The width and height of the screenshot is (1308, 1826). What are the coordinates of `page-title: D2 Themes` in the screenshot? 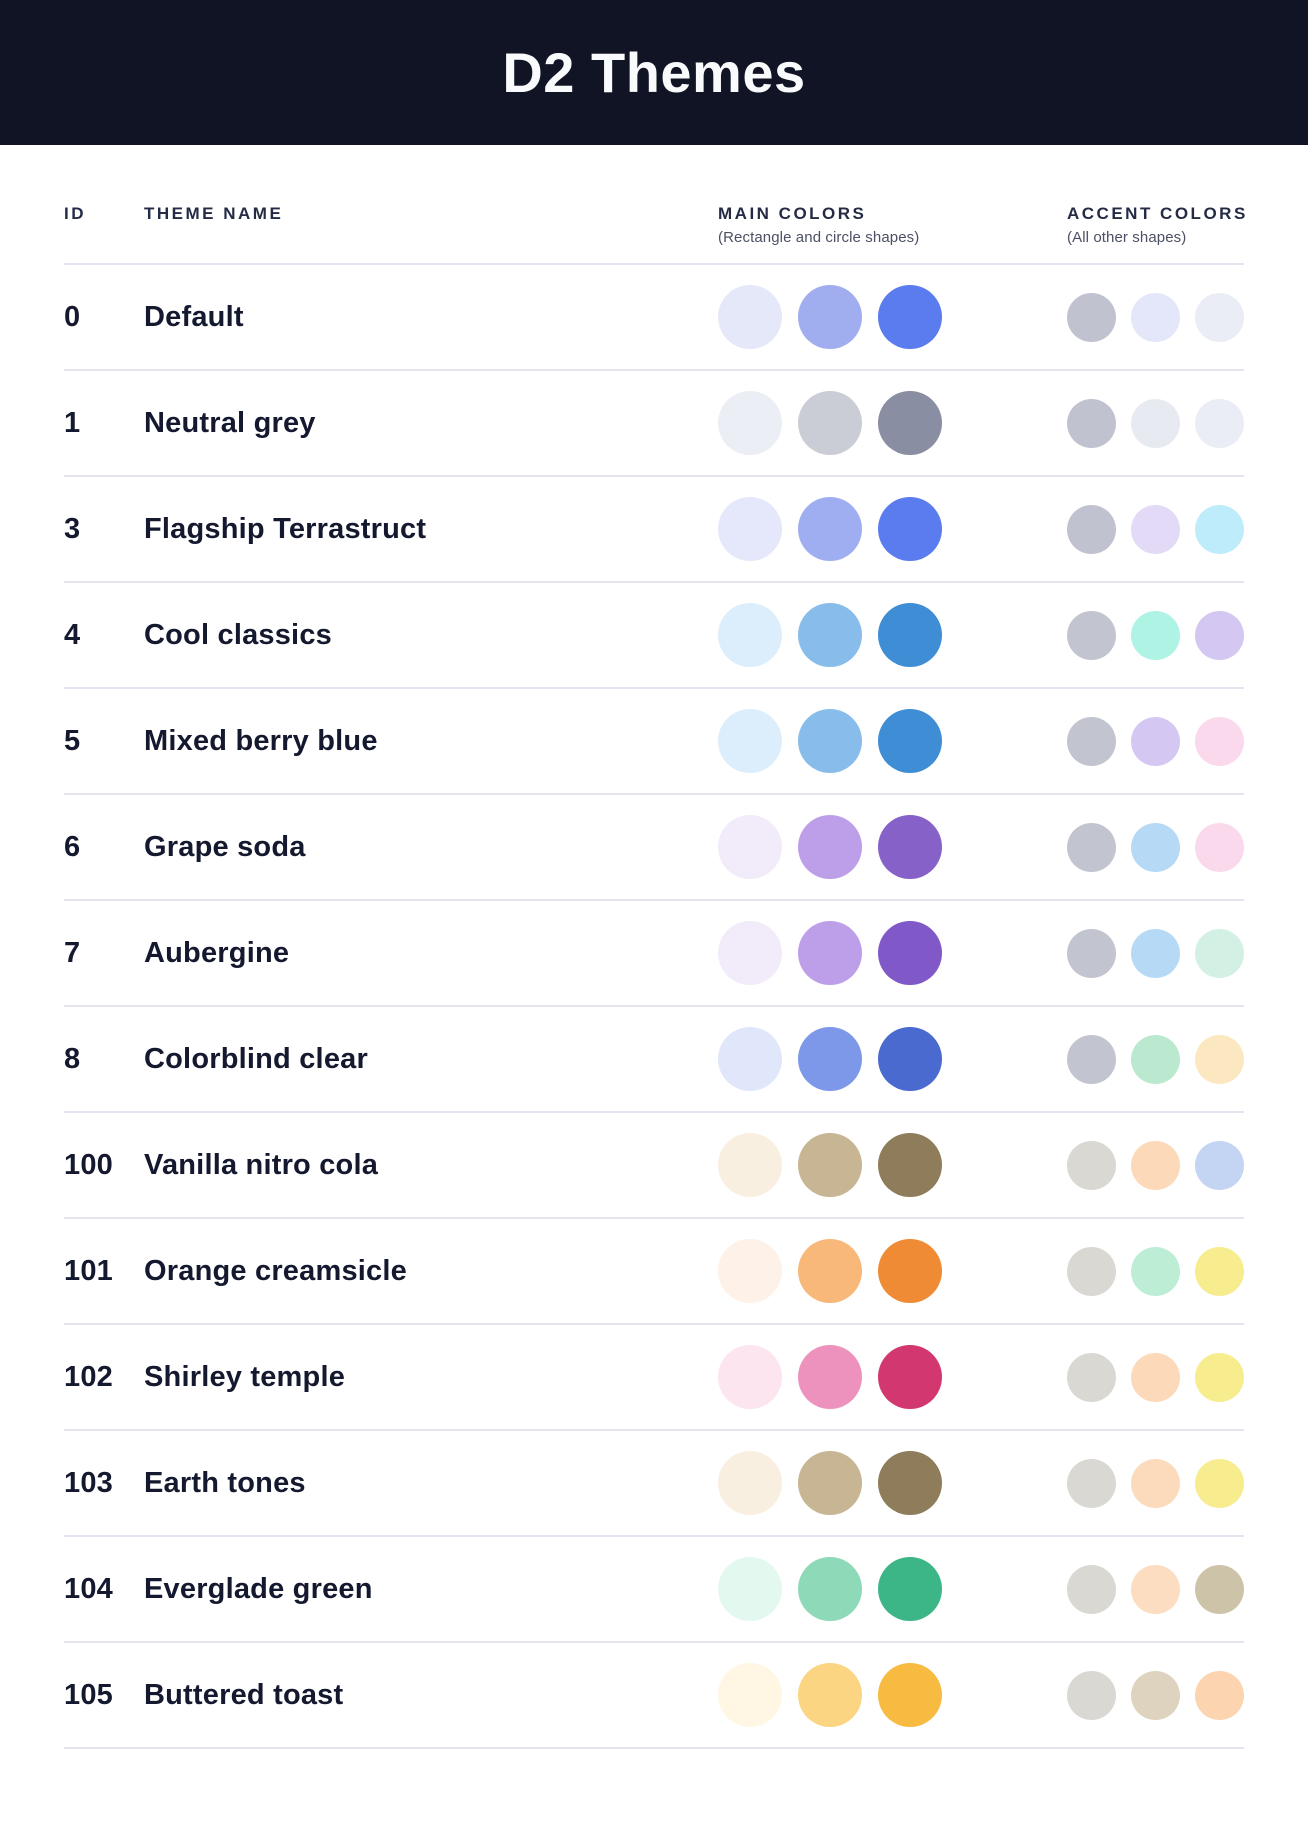 It's located at (654, 72).